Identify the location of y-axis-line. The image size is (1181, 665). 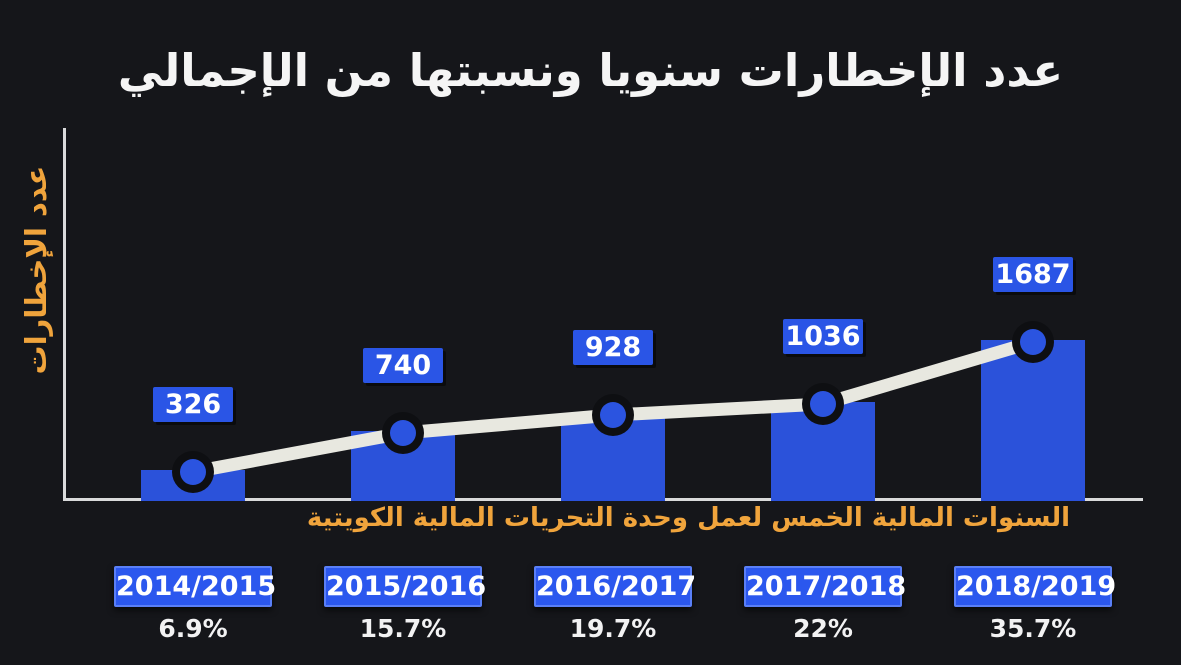
(64, 314).